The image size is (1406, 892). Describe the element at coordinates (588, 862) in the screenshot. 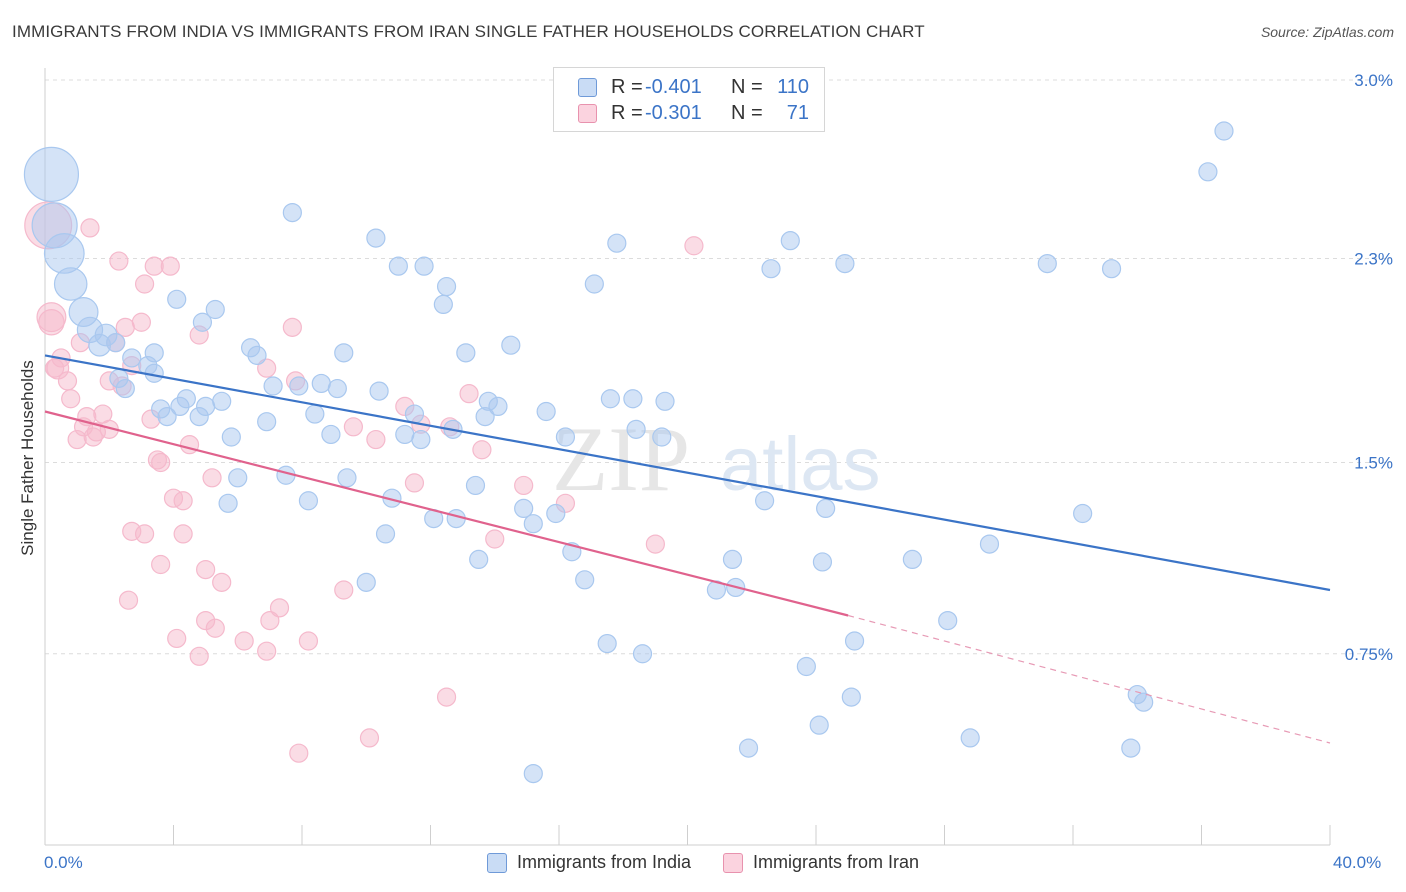

I see `legend-item-india: Immigrants from India` at that location.